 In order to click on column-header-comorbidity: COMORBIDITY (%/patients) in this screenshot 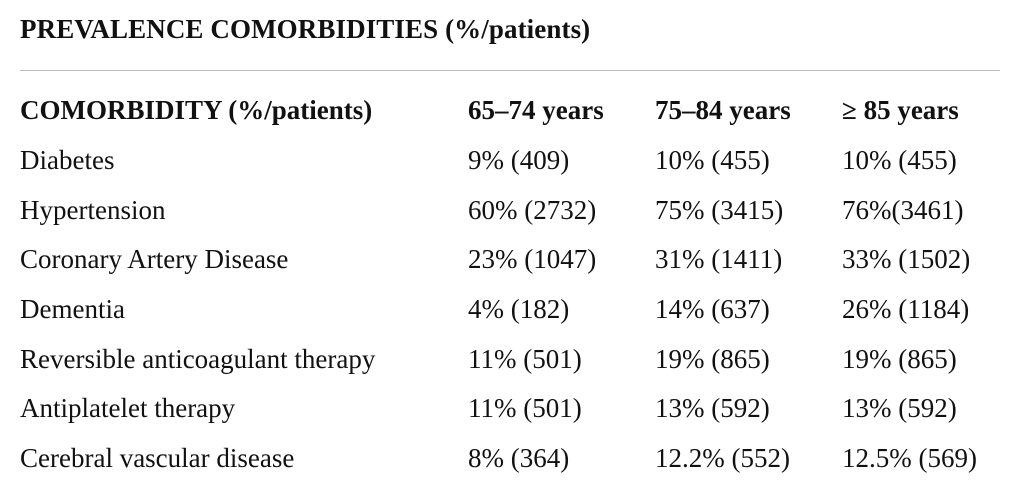, I will do `click(196, 110)`.